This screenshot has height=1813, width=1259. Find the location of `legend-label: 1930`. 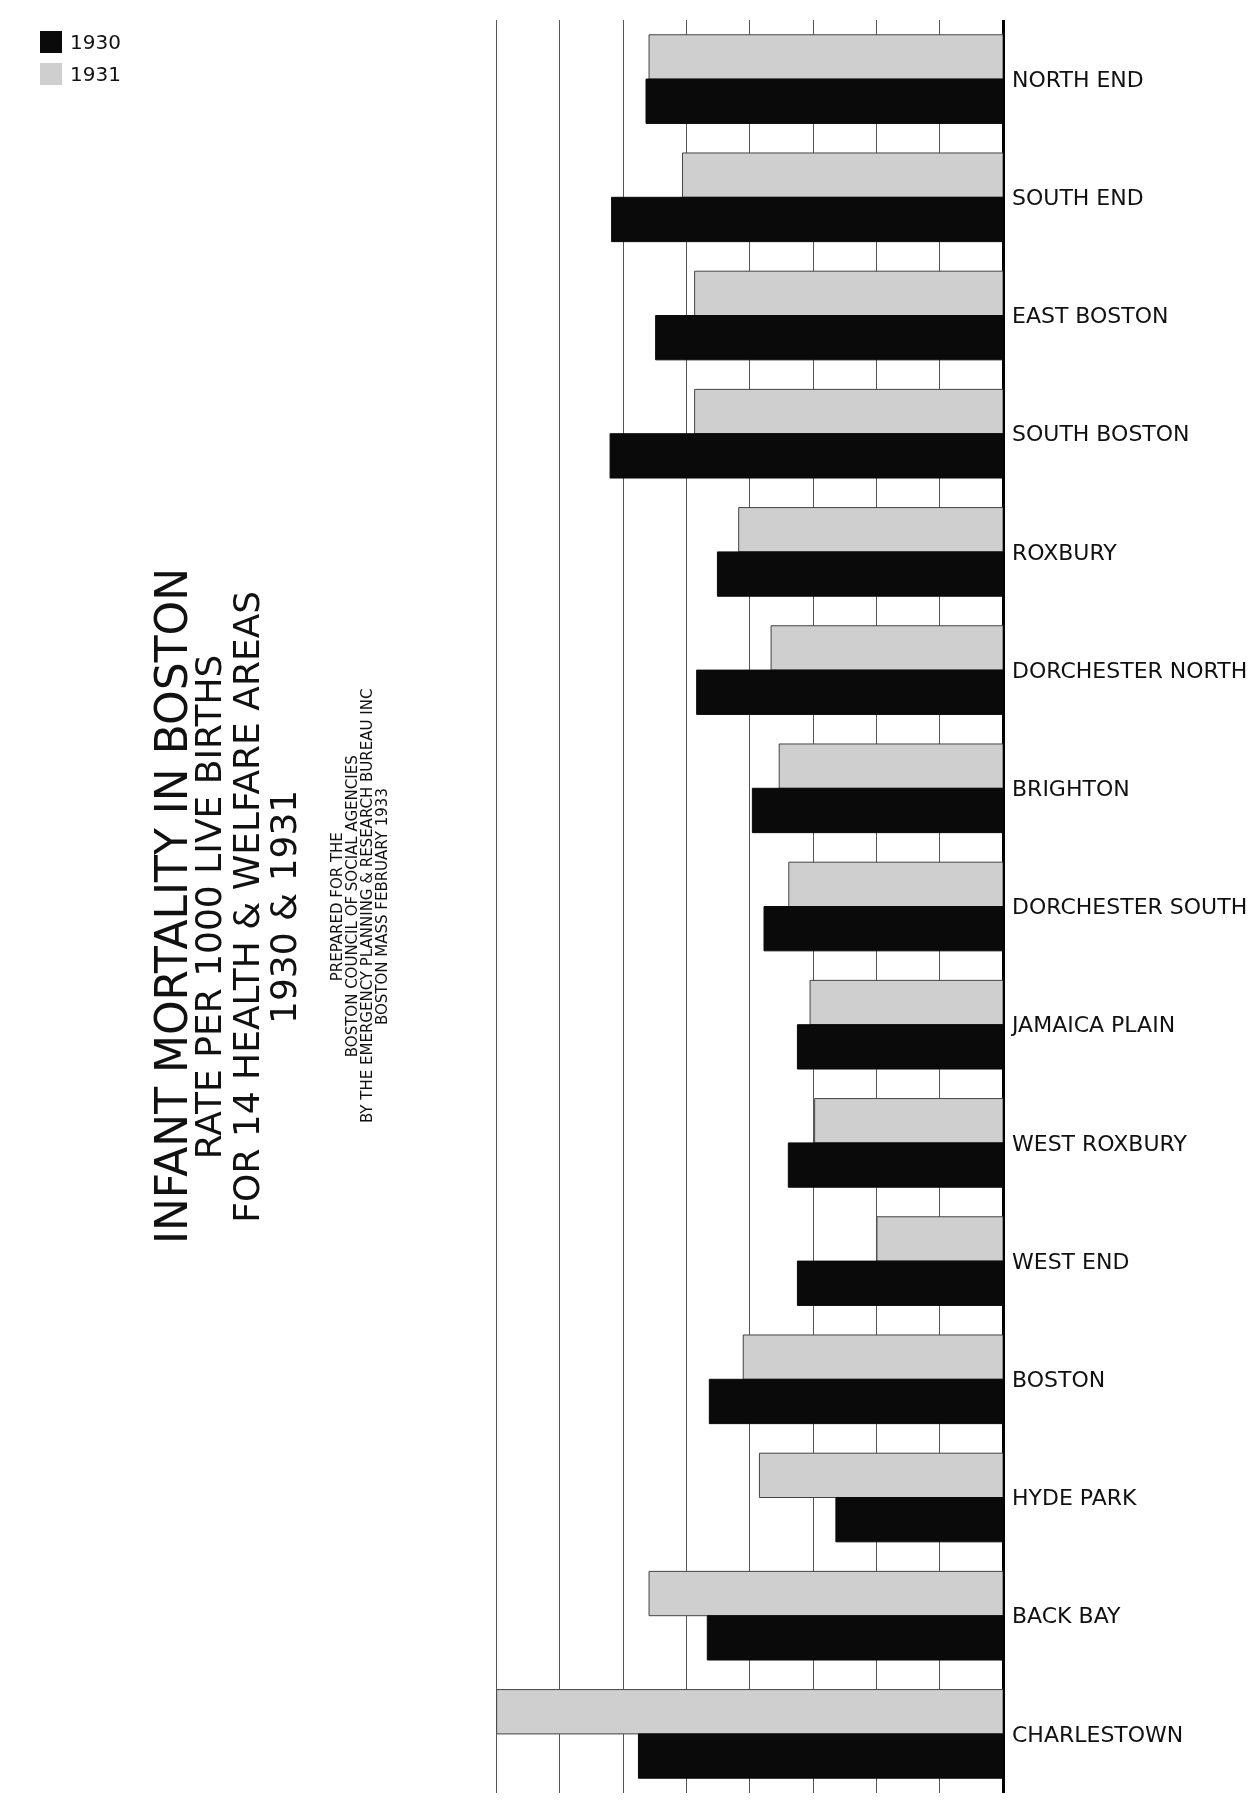

legend-label: 1930 is located at coordinates (95, 42).